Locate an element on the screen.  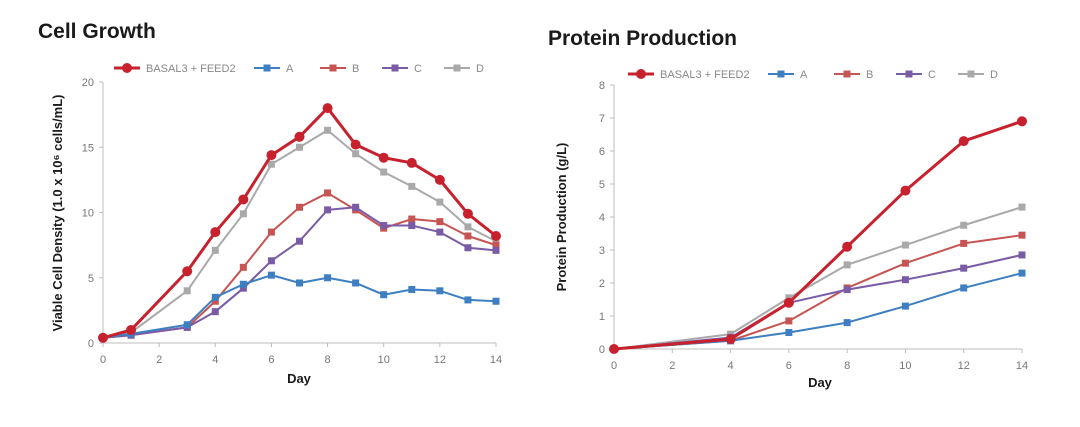
protein-y-tick-label: 3 is located at coordinates (602, 251).